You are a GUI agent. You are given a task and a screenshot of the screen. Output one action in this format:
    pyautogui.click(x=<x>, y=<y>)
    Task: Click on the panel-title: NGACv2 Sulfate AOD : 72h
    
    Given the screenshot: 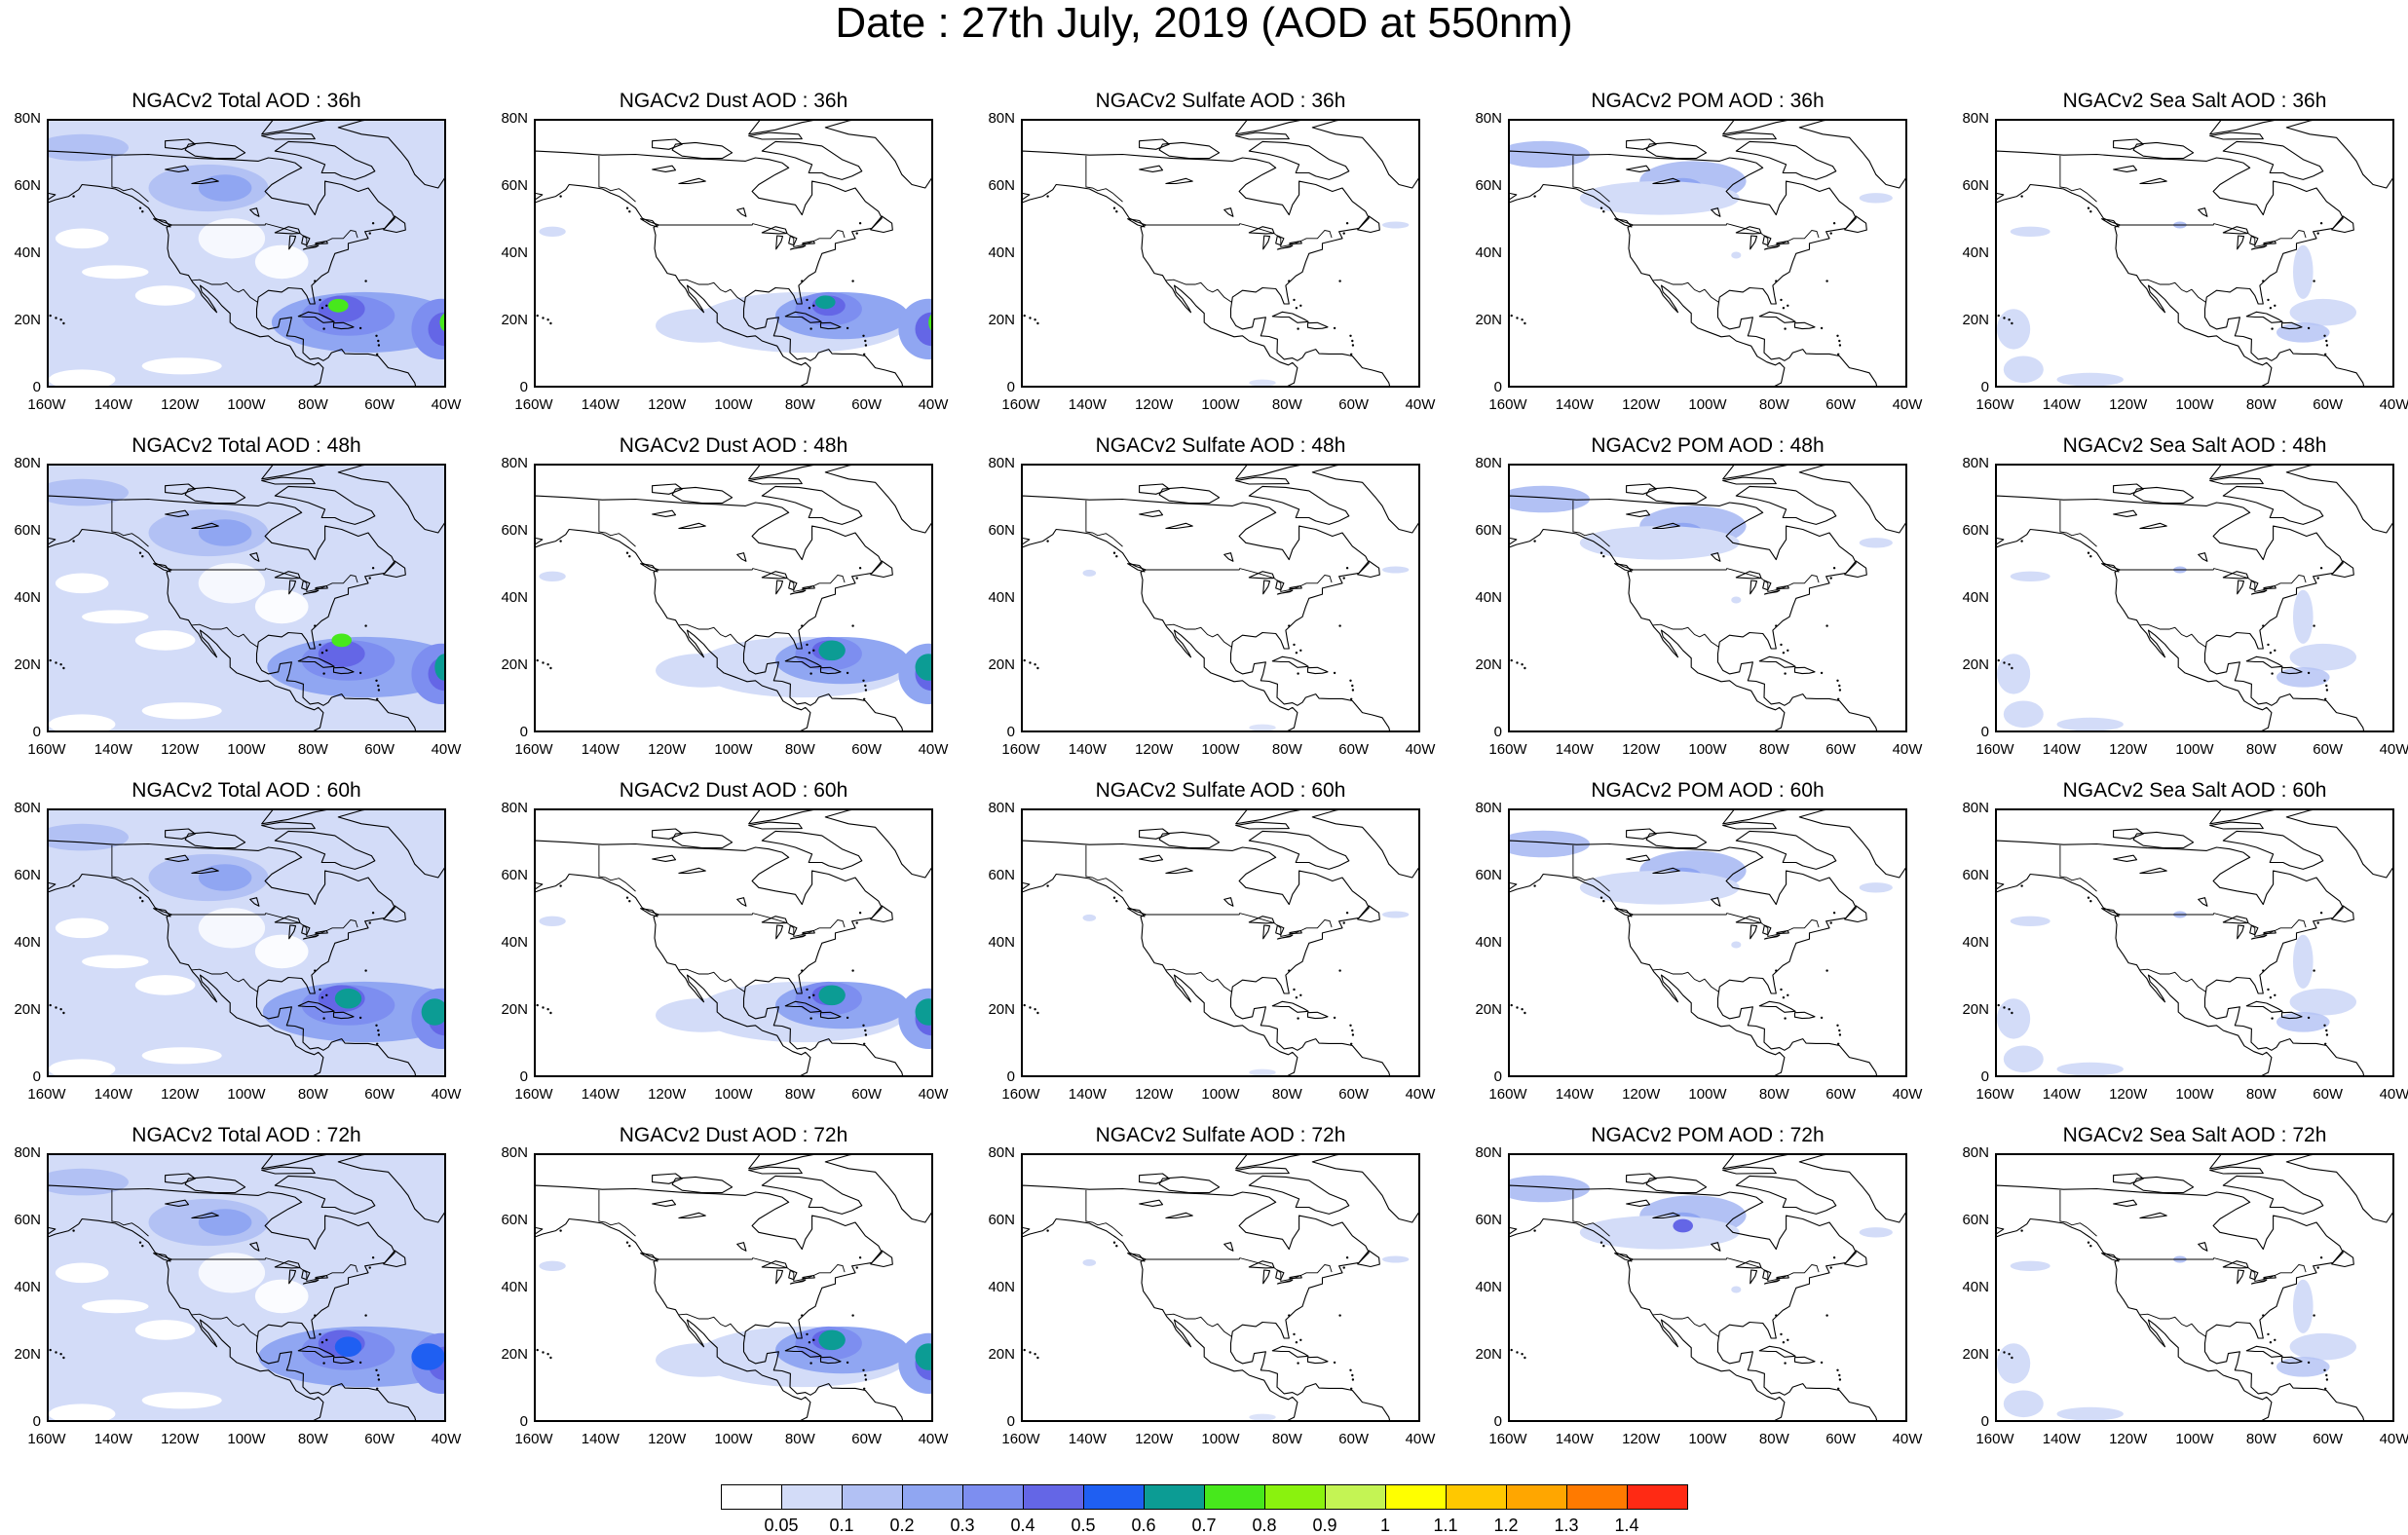 What is the action you would take?
    pyautogui.click(x=1220, y=1135)
    